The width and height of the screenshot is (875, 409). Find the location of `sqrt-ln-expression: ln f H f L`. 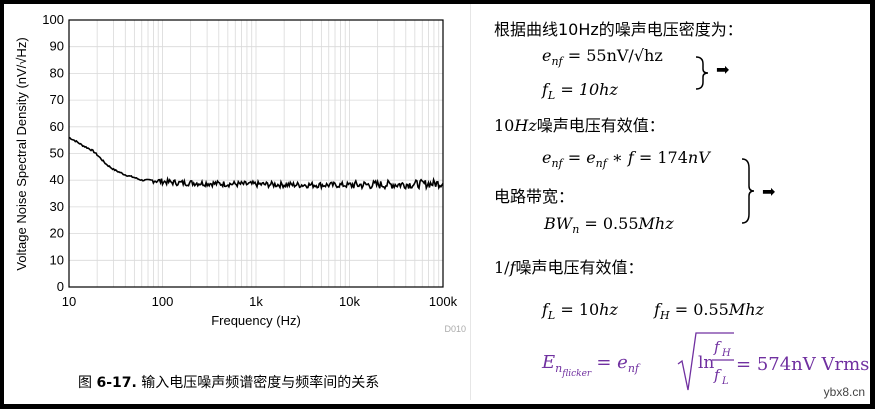

sqrt-ln-expression: ln f H f L is located at coordinates (705, 361).